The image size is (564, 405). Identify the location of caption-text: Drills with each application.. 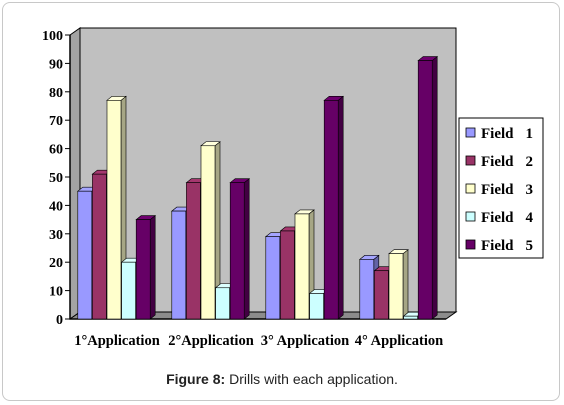
(311, 379).